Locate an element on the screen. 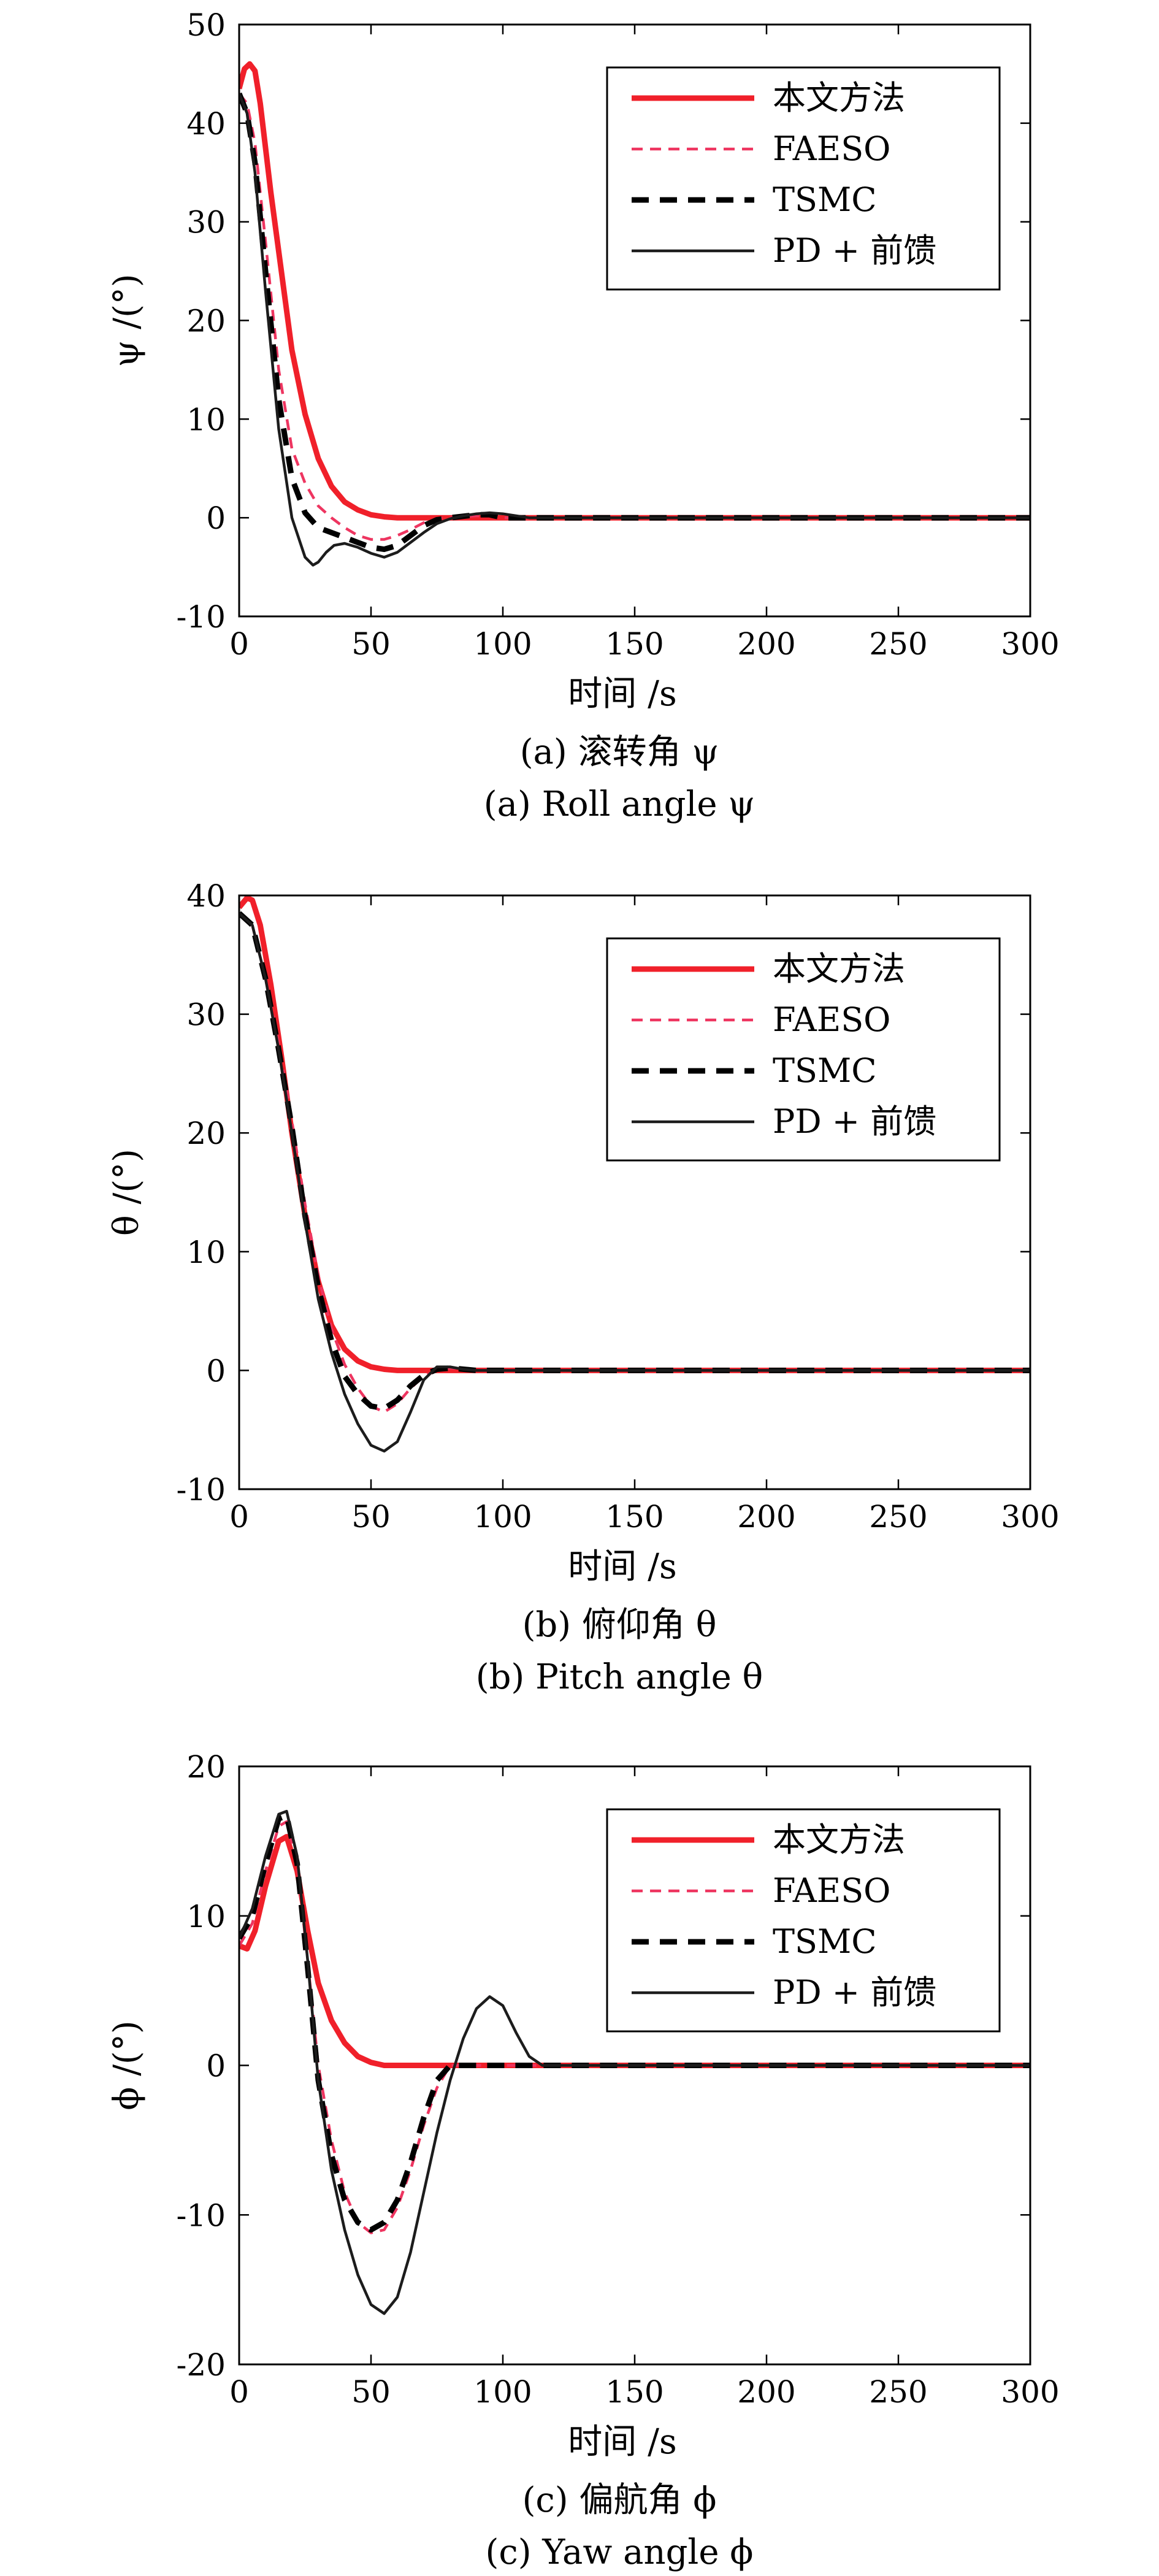 The height and width of the screenshot is (2576, 1159). y-axis-label: θ /(°) is located at coordinates (127, 1192).